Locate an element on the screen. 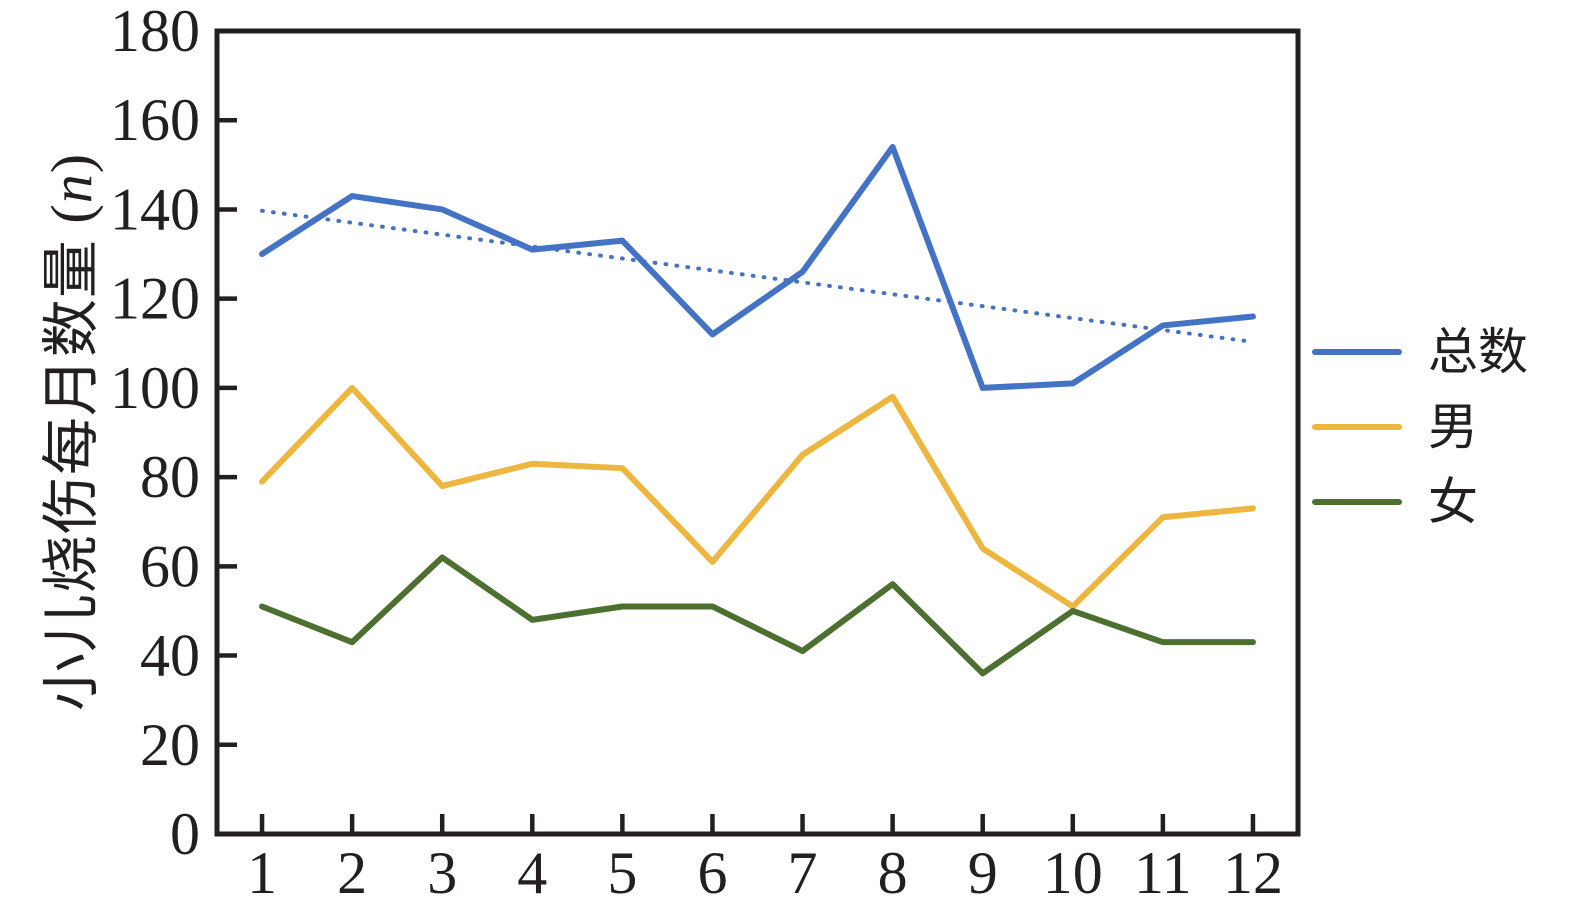 This screenshot has height=913, width=1575. legend-label-female: 女 is located at coordinates (1453, 501).